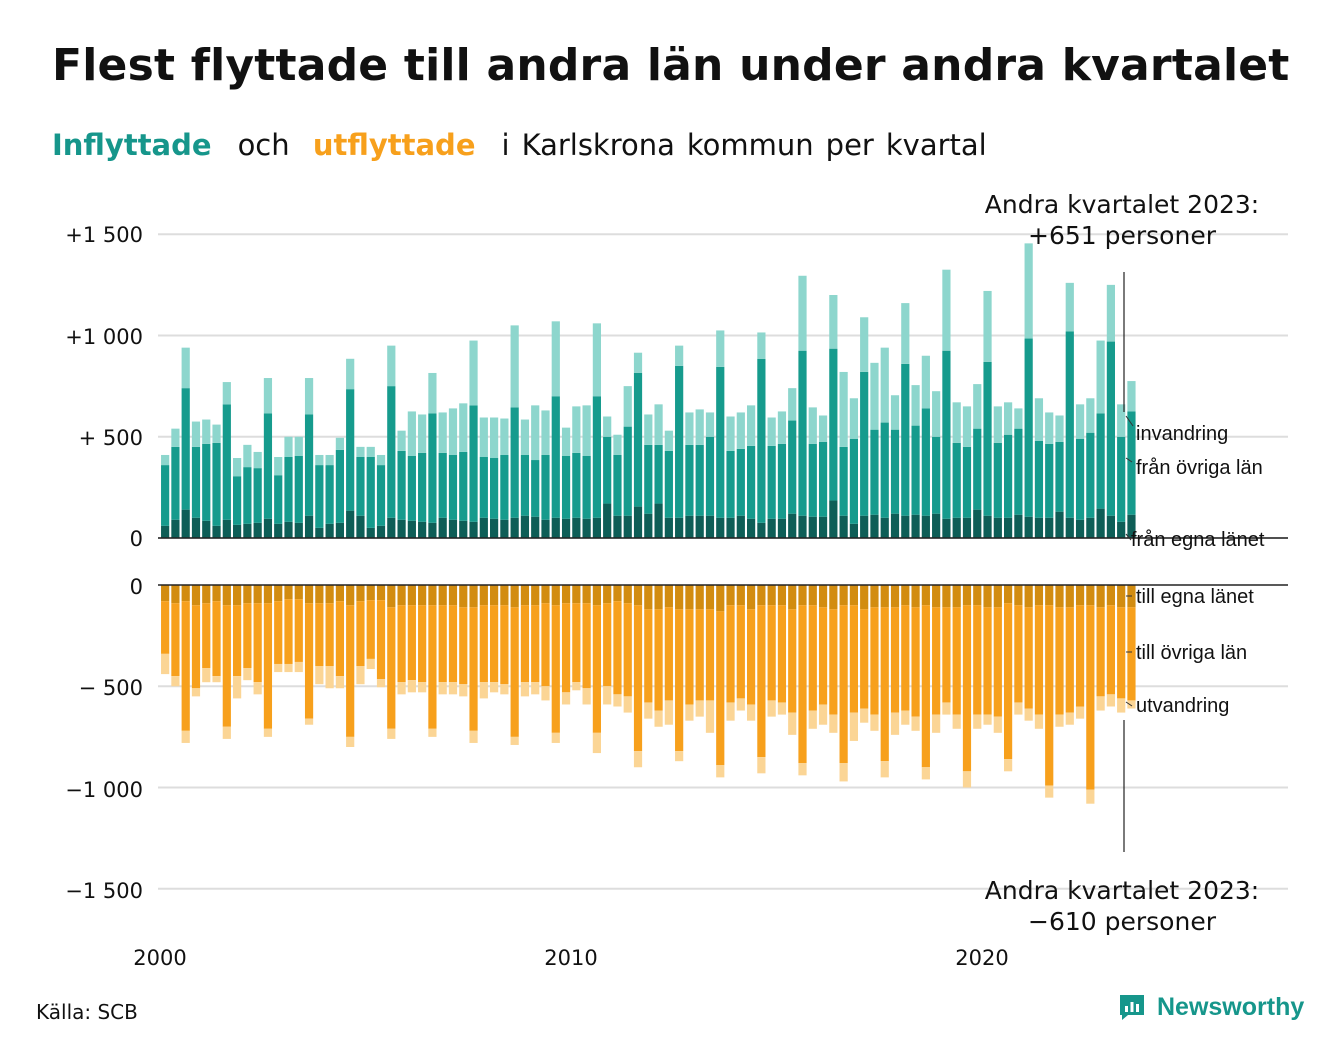 Image resolution: width=1340 pixels, height=1060 pixels. I want to click on x-tick-label: 2020, so click(981, 958).